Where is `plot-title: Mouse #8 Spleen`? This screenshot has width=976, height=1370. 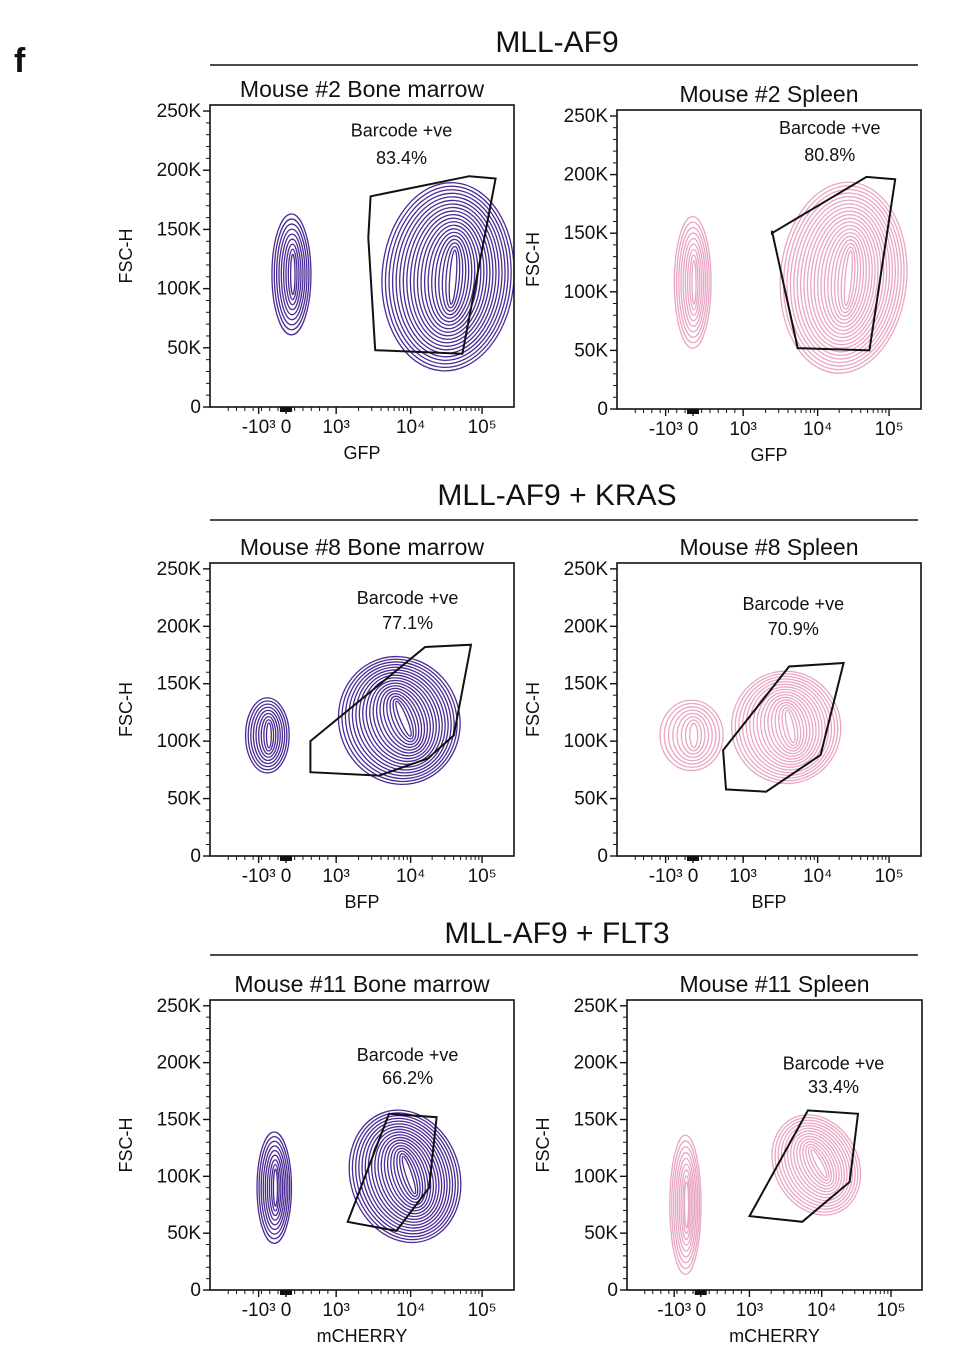
plot-title: Mouse #8 Spleen is located at coordinates (768, 547).